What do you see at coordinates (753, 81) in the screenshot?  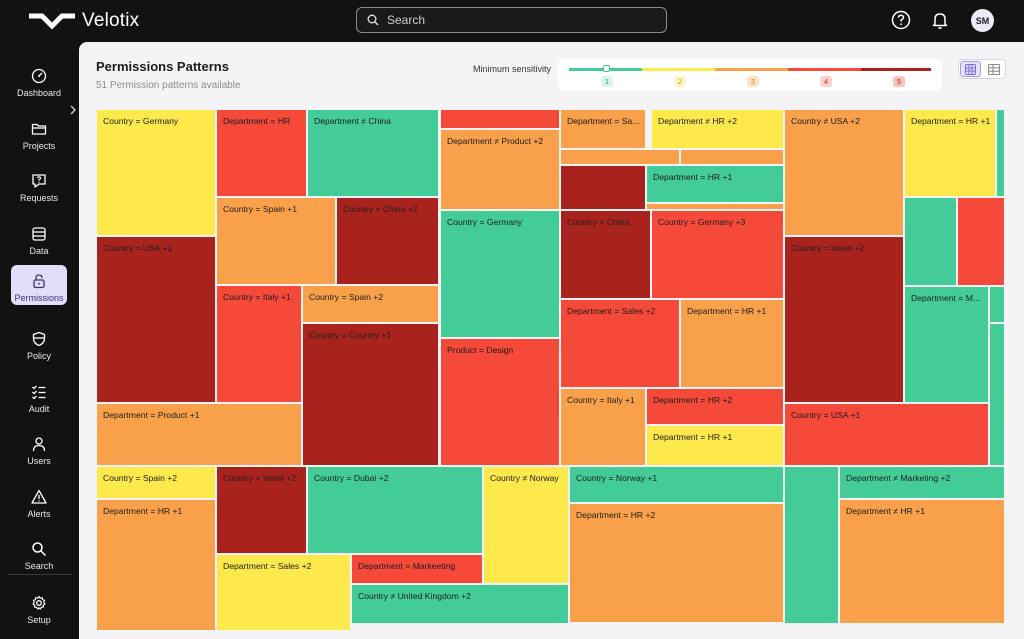 I see `sensitivity-level-3: 3` at bounding box center [753, 81].